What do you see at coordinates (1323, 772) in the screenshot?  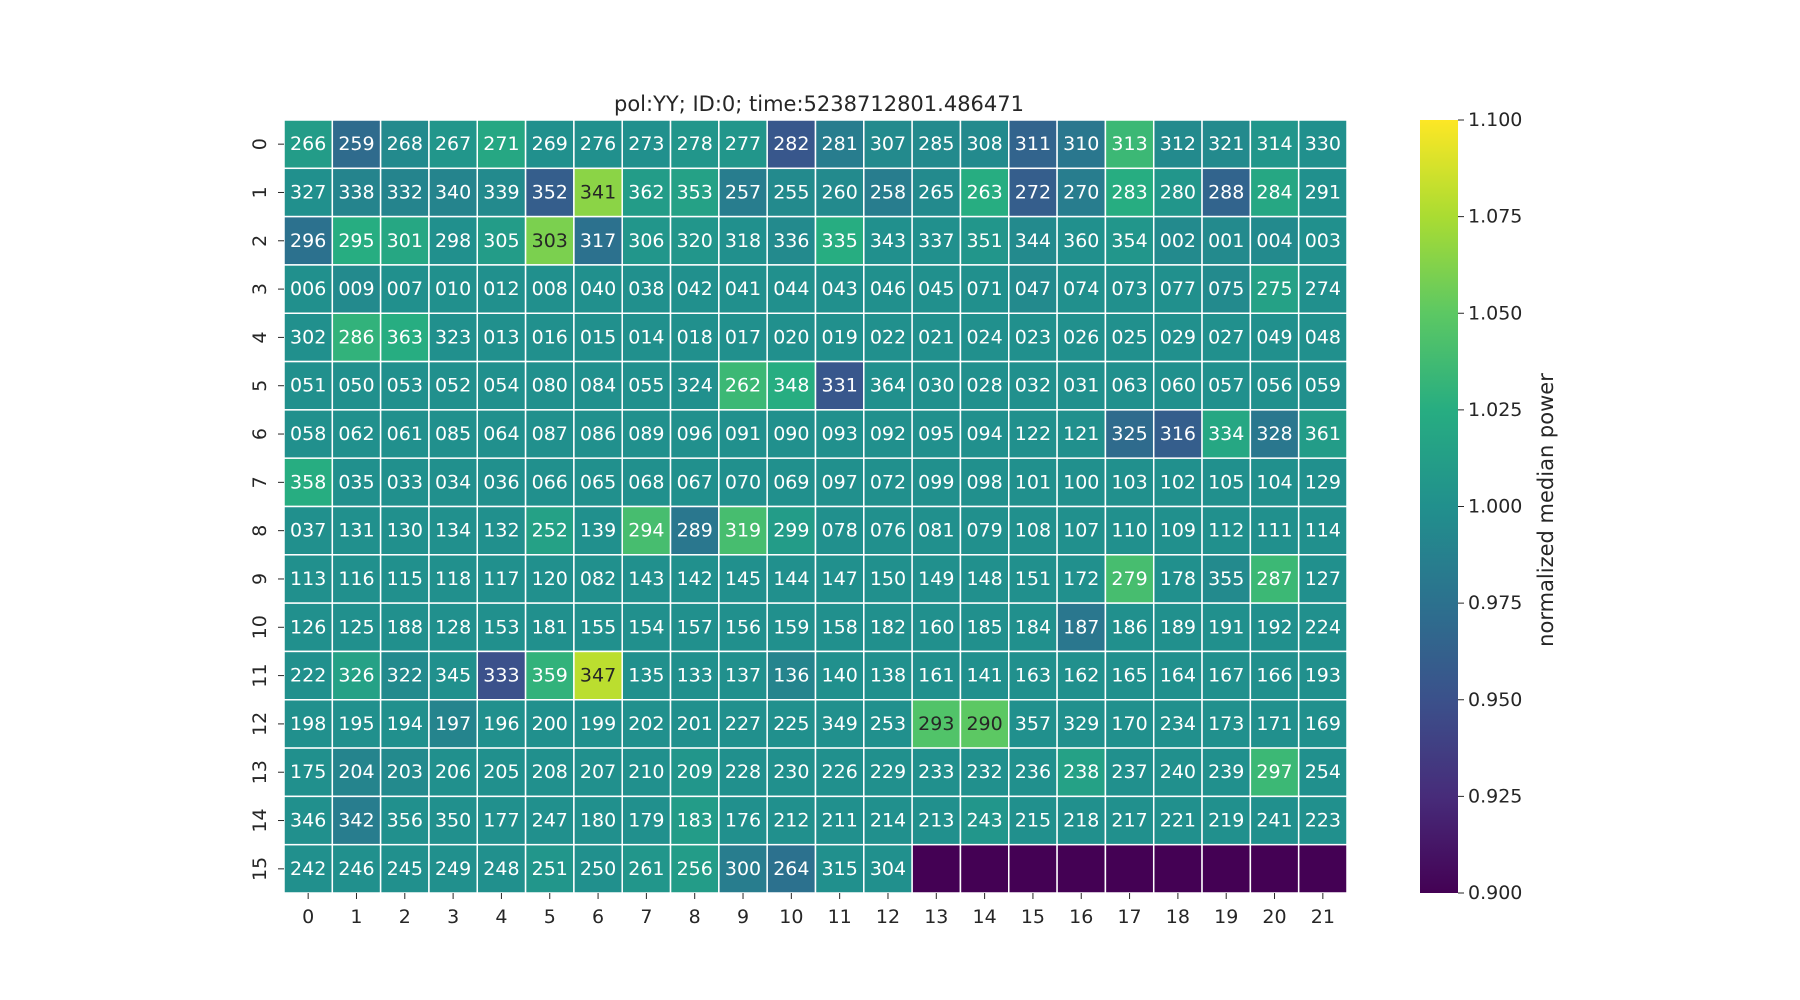 I see `cell-label: 254` at bounding box center [1323, 772].